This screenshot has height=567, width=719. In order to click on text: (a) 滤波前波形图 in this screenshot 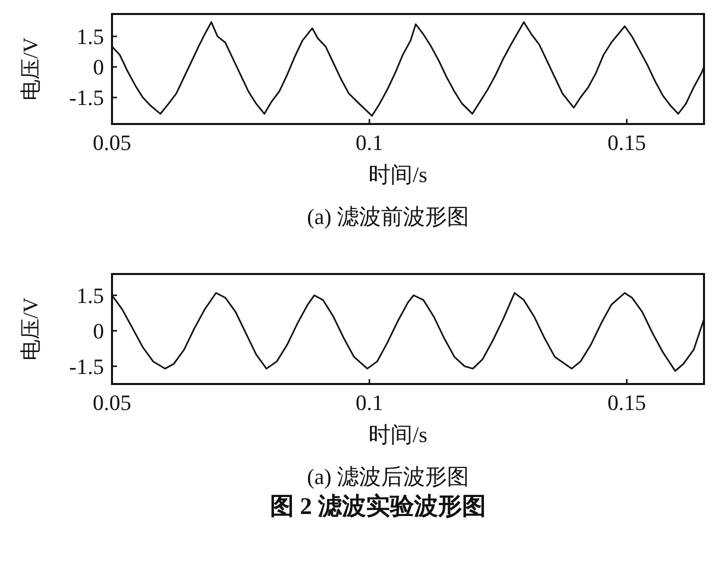, I will do `click(388, 216)`.